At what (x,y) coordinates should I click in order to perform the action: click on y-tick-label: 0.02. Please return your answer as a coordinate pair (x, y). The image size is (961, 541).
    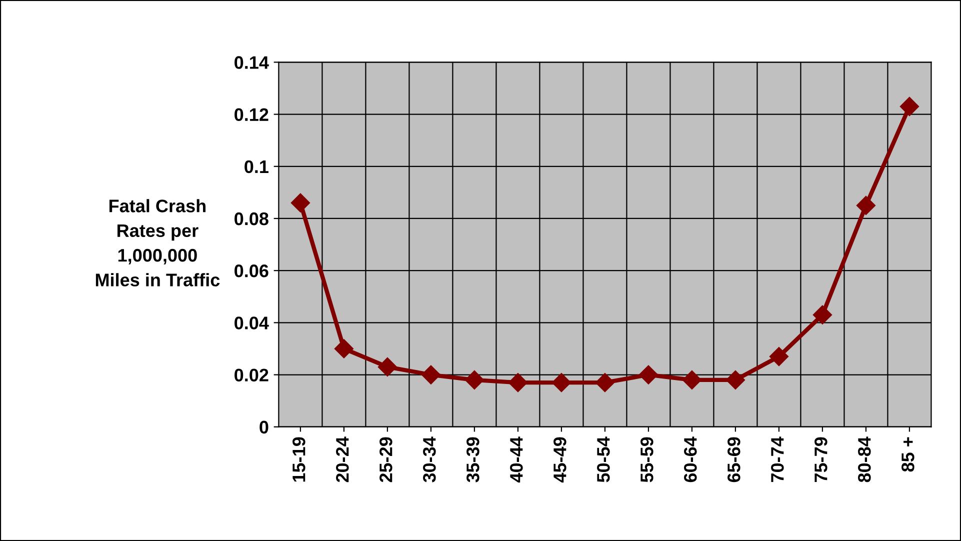
    Looking at the image, I should click on (251, 375).